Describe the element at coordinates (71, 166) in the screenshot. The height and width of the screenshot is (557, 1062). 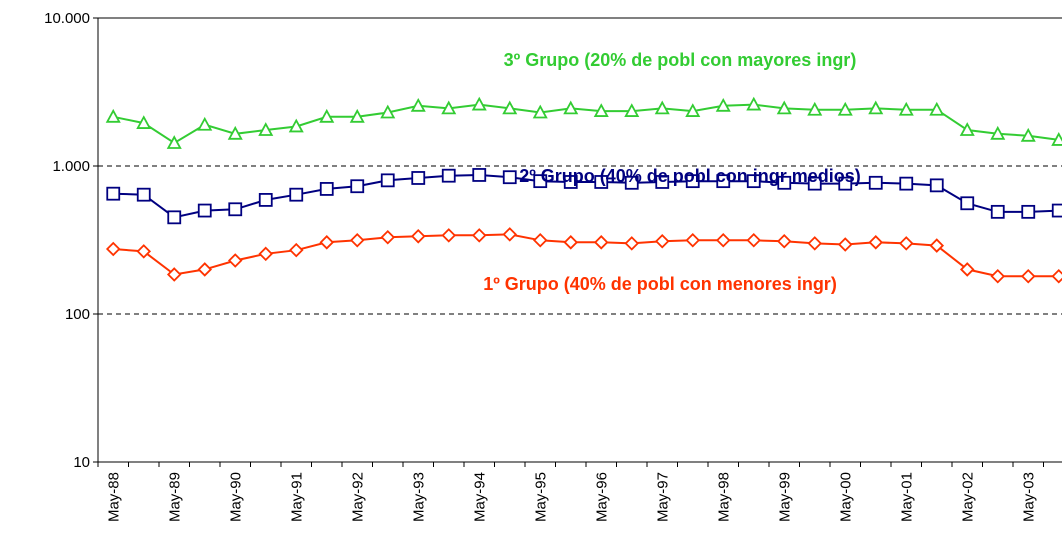
I see `y-tick-label: 1.000` at that location.